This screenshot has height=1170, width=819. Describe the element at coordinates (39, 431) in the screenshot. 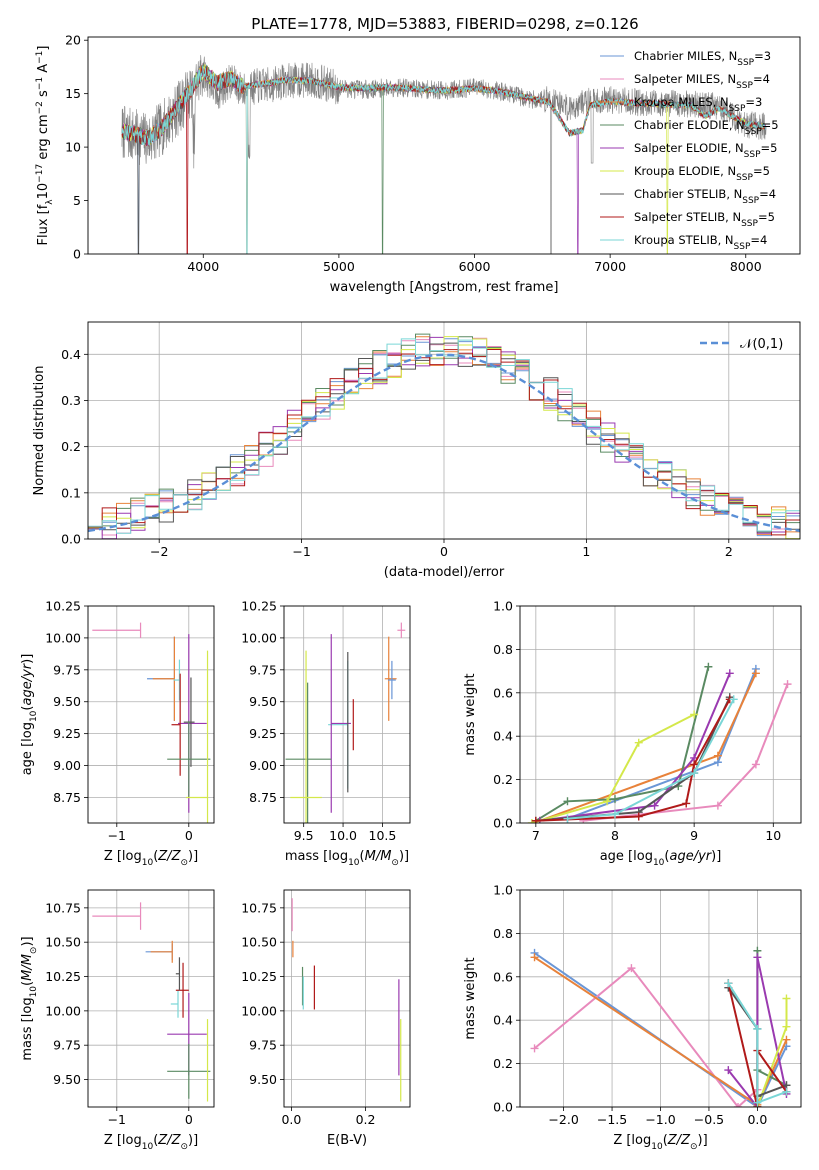

I see `histogram-y-axis-label: Normed distribution` at that location.